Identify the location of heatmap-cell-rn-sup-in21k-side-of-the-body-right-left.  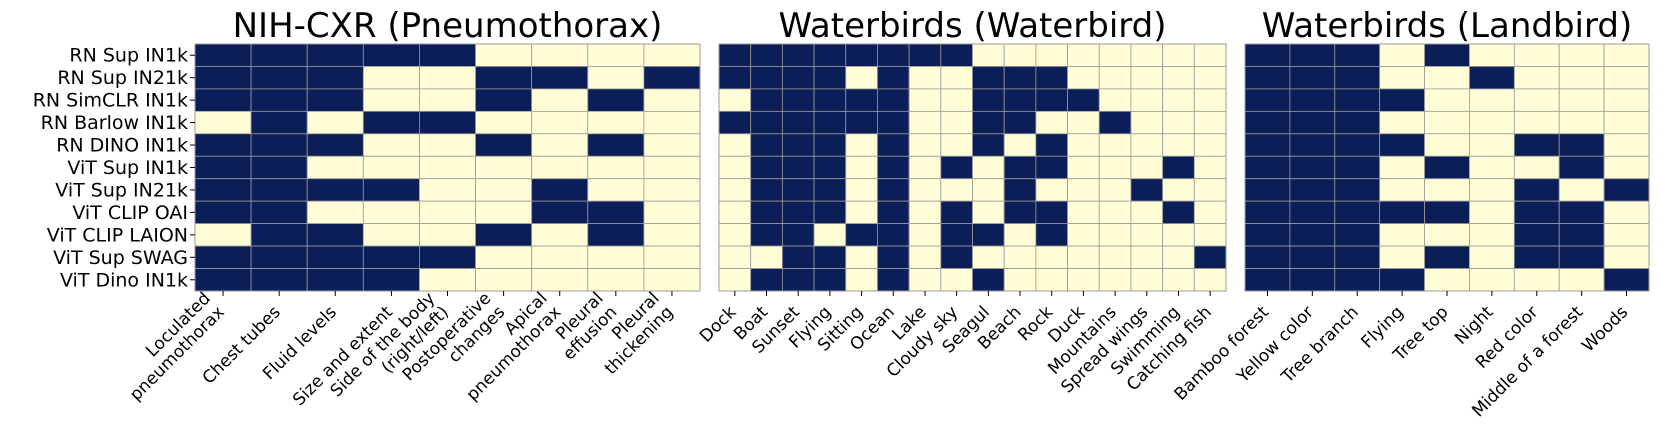
(447, 78).